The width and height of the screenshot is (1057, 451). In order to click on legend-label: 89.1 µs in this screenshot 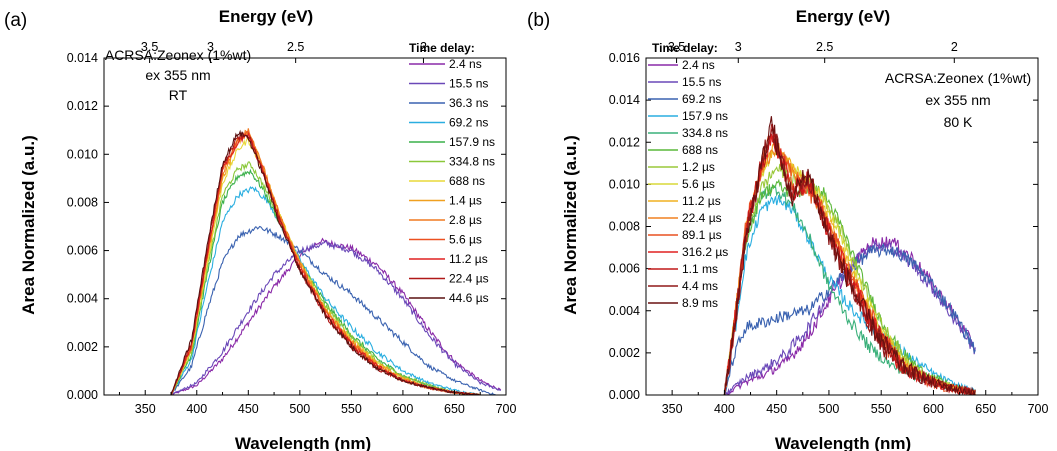, I will do `click(702, 235)`.